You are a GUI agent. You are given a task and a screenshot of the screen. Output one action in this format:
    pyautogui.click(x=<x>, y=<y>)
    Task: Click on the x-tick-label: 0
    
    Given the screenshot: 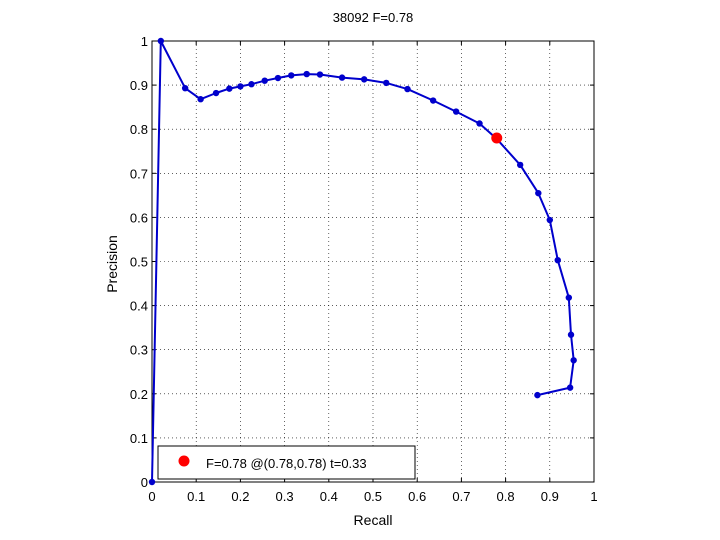 What is the action you would take?
    pyautogui.click(x=151, y=496)
    